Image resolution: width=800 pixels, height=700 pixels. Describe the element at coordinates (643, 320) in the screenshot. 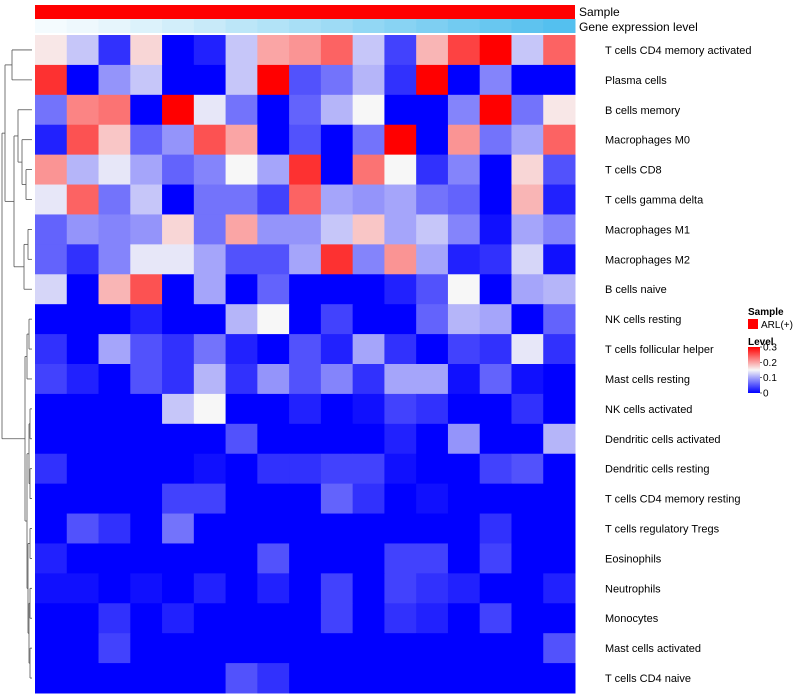

I see `row-label: NK cells resting` at that location.